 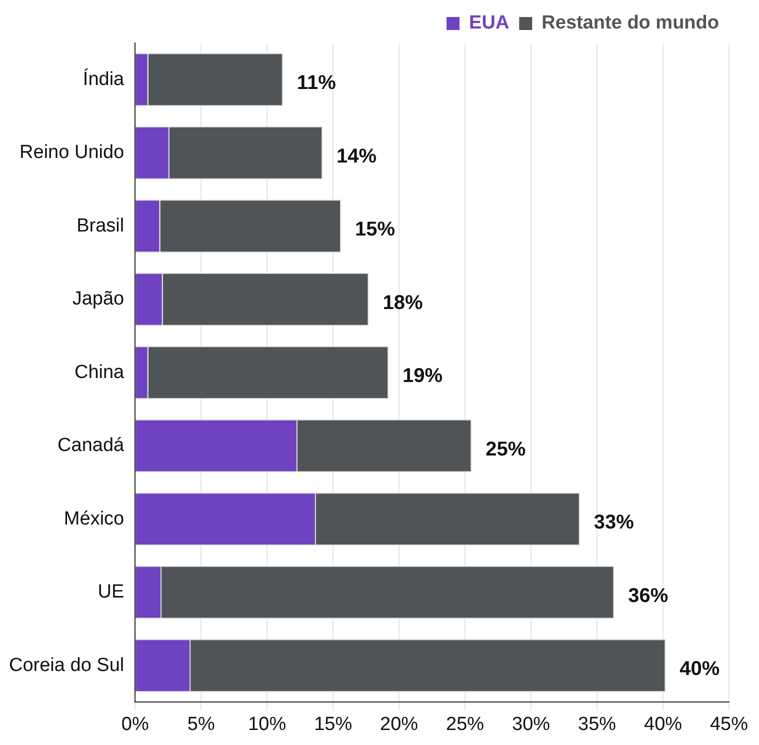 What do you see at coordinates (356, 156) in the screenshot?
I see `total-label: 14%` at bounding box center [356, 156].